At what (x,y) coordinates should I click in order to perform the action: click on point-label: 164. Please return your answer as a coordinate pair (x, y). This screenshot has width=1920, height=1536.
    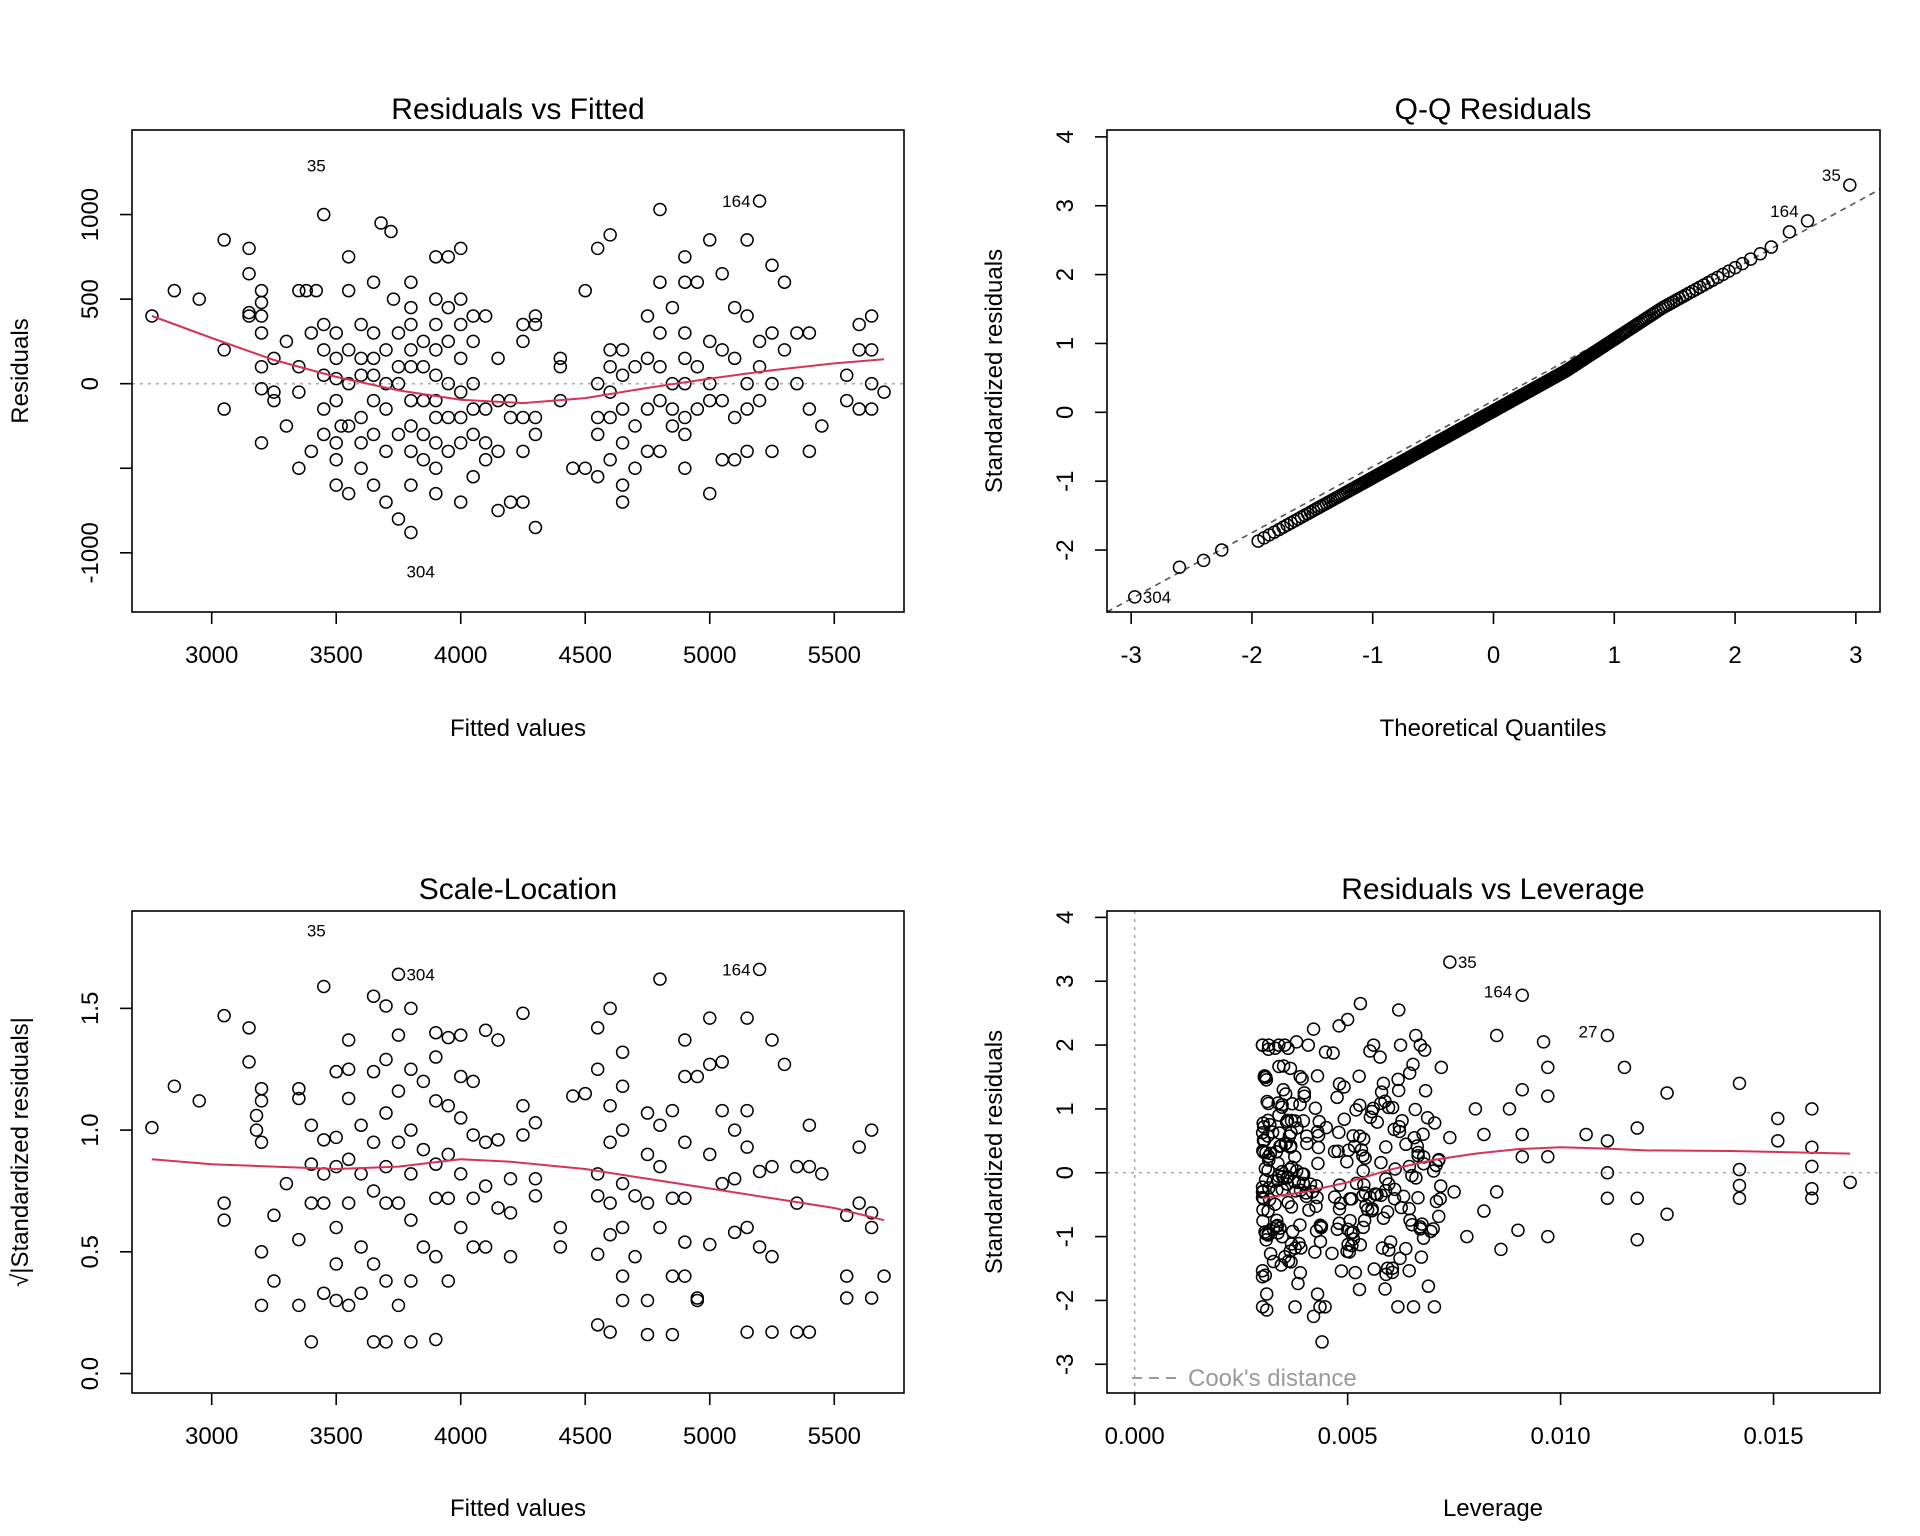
    Looking at the image, I should click on (736, 969).